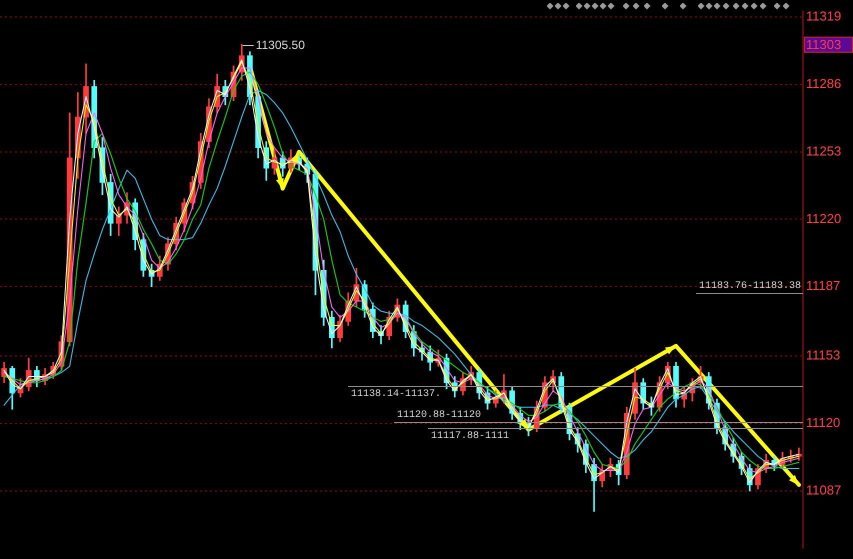  What do you see at coordinates (824, 218) in the screenshot?
I see `y-tick-label: 11220` at bounding box center [824, 218].